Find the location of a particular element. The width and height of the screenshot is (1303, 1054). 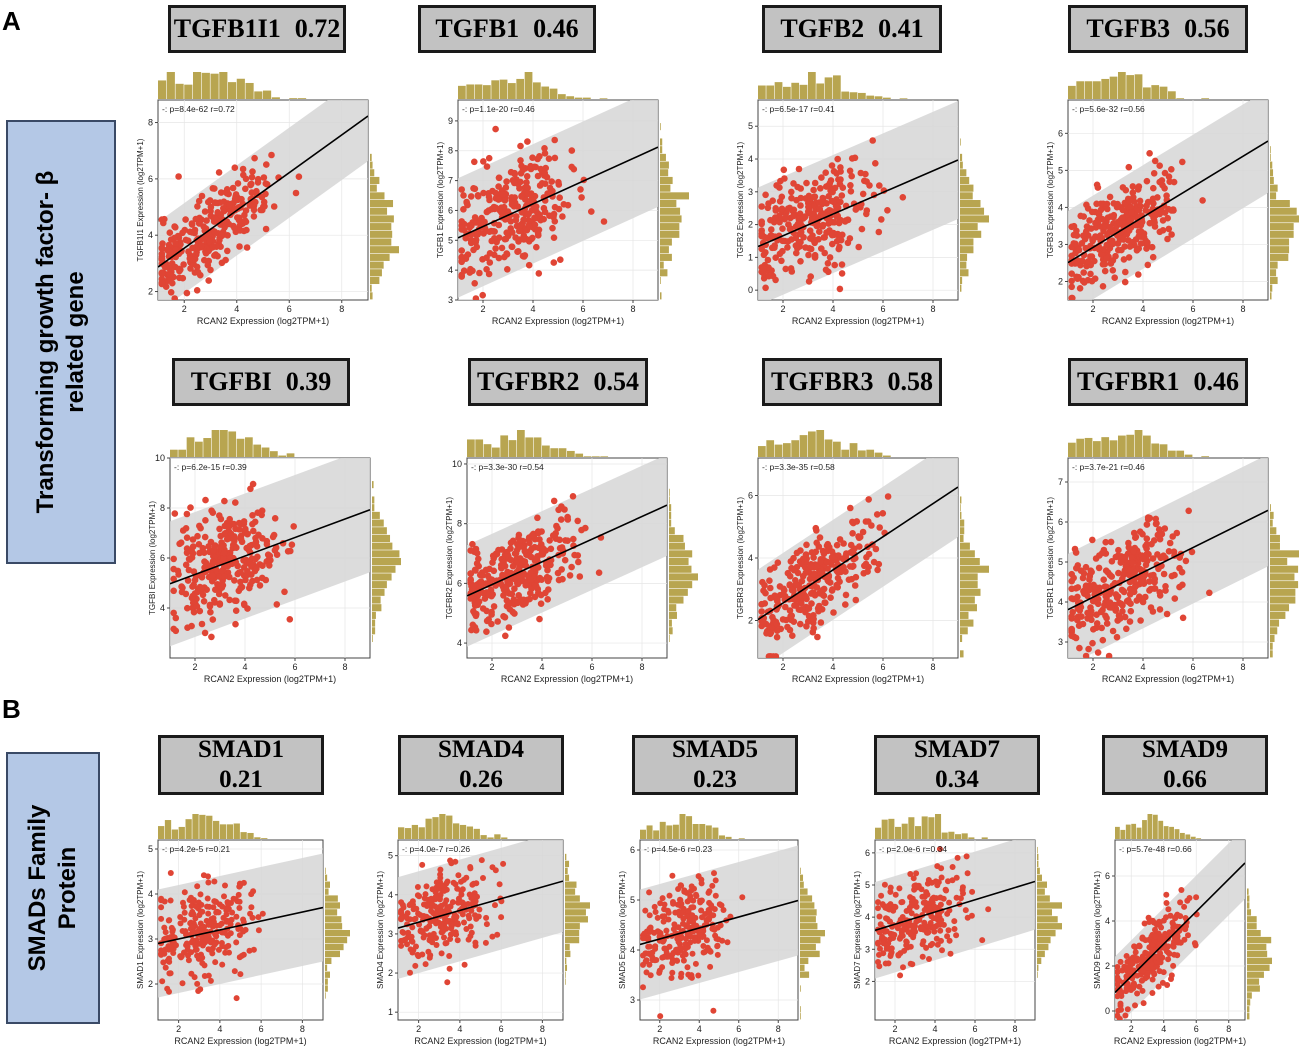

stat-annotation: -: p=3.3e-30 r=0.54 is located at coordinates (507, 467).